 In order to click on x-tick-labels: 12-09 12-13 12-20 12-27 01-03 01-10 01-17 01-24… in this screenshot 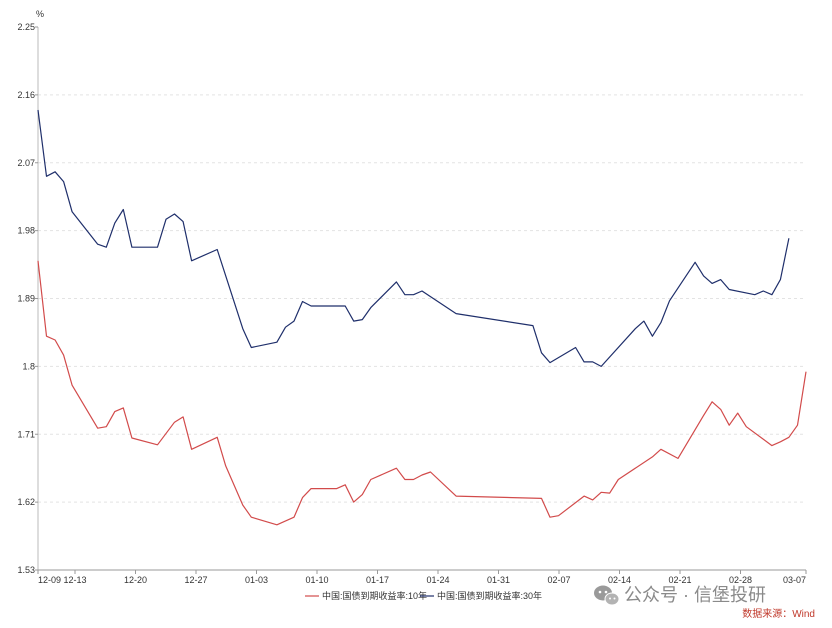, I will do `click(422, 577)`.